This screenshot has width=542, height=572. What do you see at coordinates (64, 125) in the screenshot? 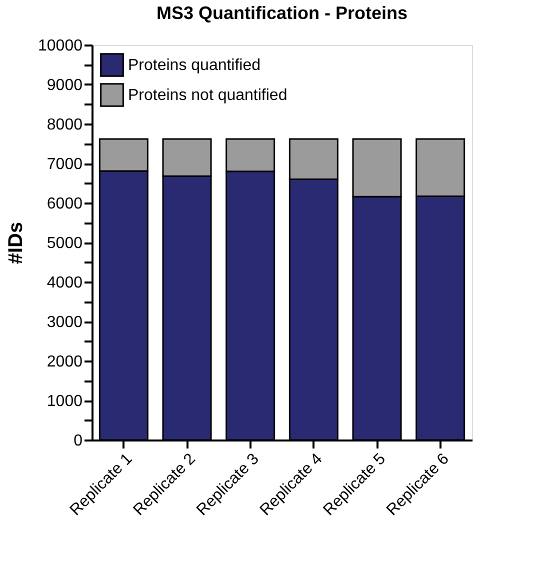
I see `y-tick-label: 8000` at bounding box center [64, 125].